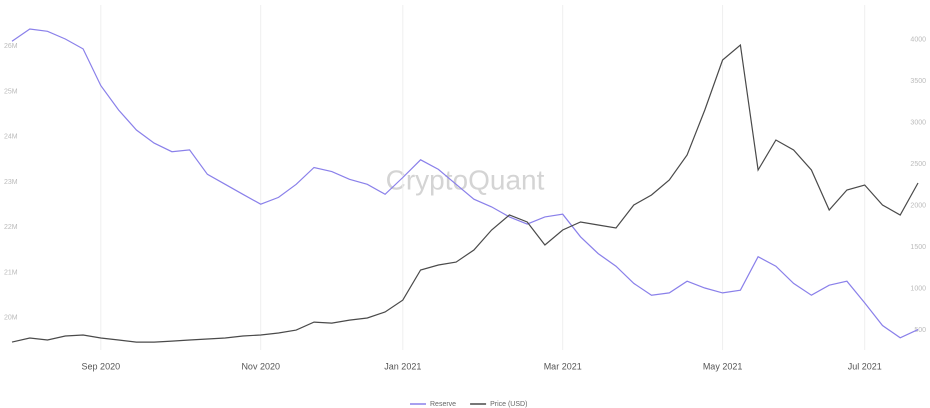 This screenshot has width=930, height=408. I want to click on x-tick-label: Sep 2020, so click(101, 366).